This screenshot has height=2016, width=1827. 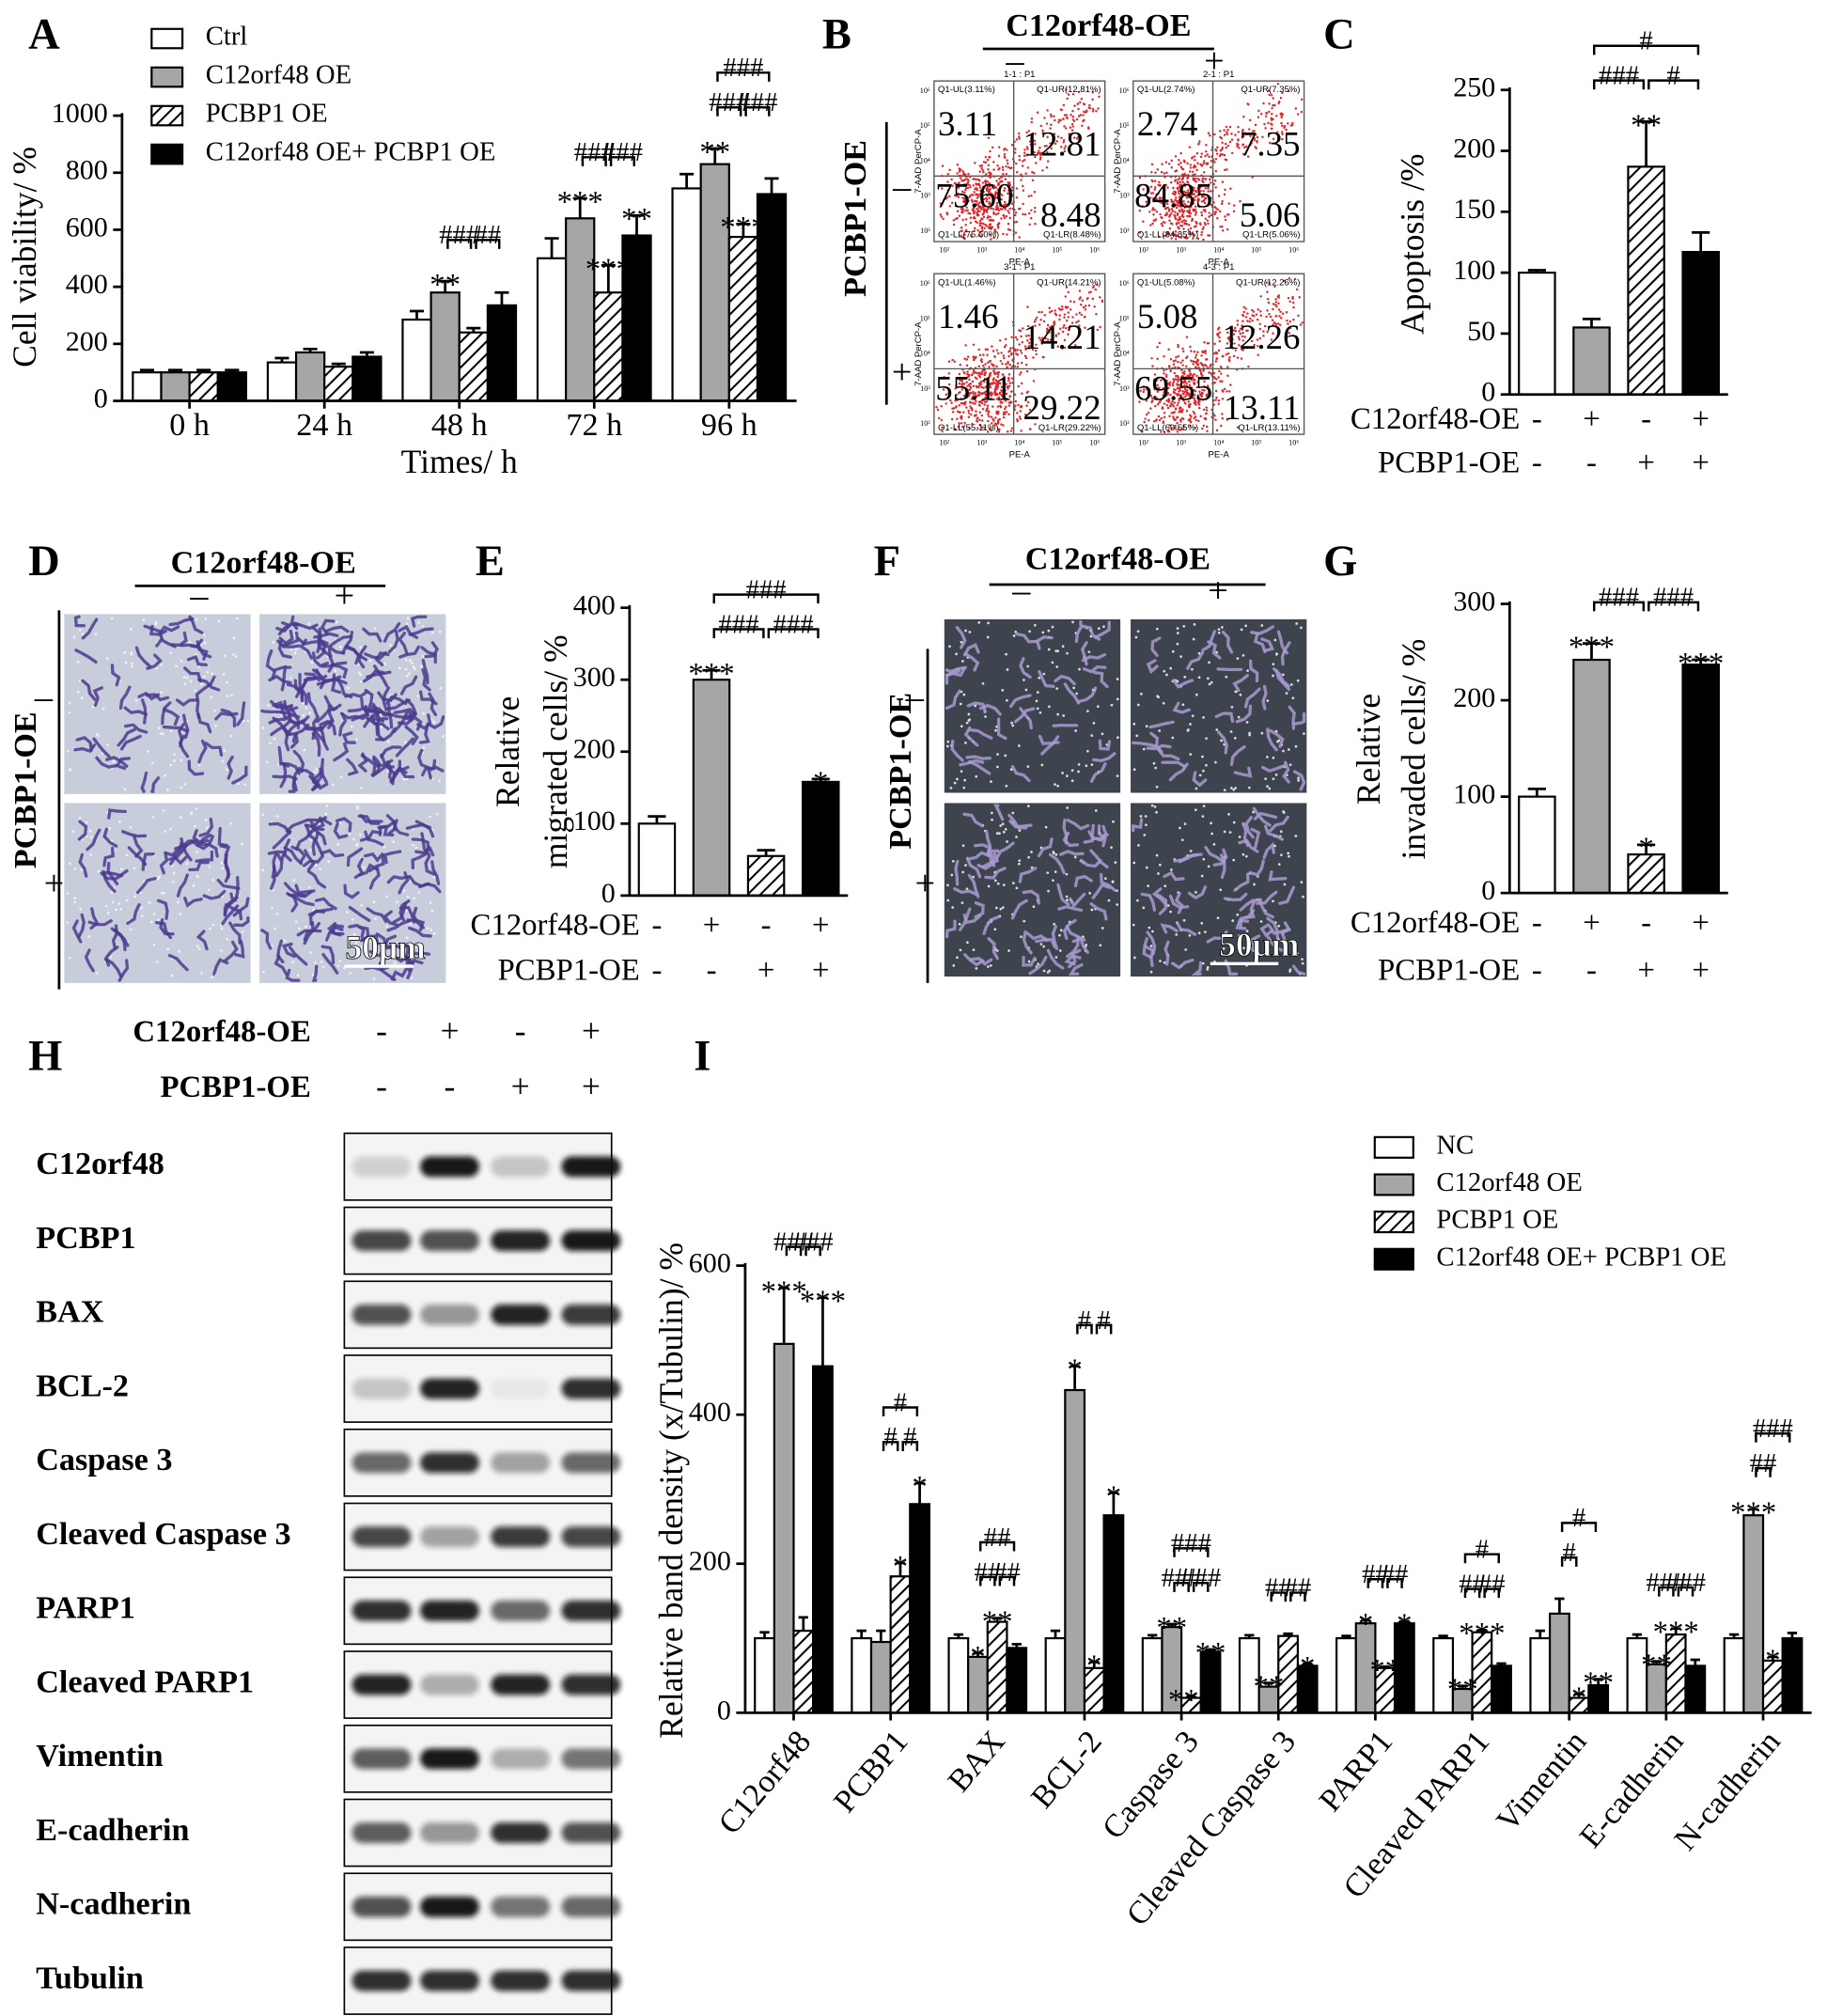 What do you see at coordinates (1412, 245) in the screenshot?
I see `y-axis-label: Apoptosis /%` at bounding box center [1412, 245].